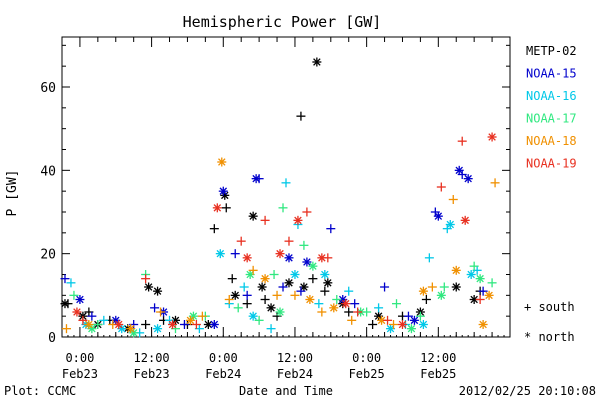 The image size is (600, 400). I want to click on x-tick-time: 0:00, so click(366, 358).